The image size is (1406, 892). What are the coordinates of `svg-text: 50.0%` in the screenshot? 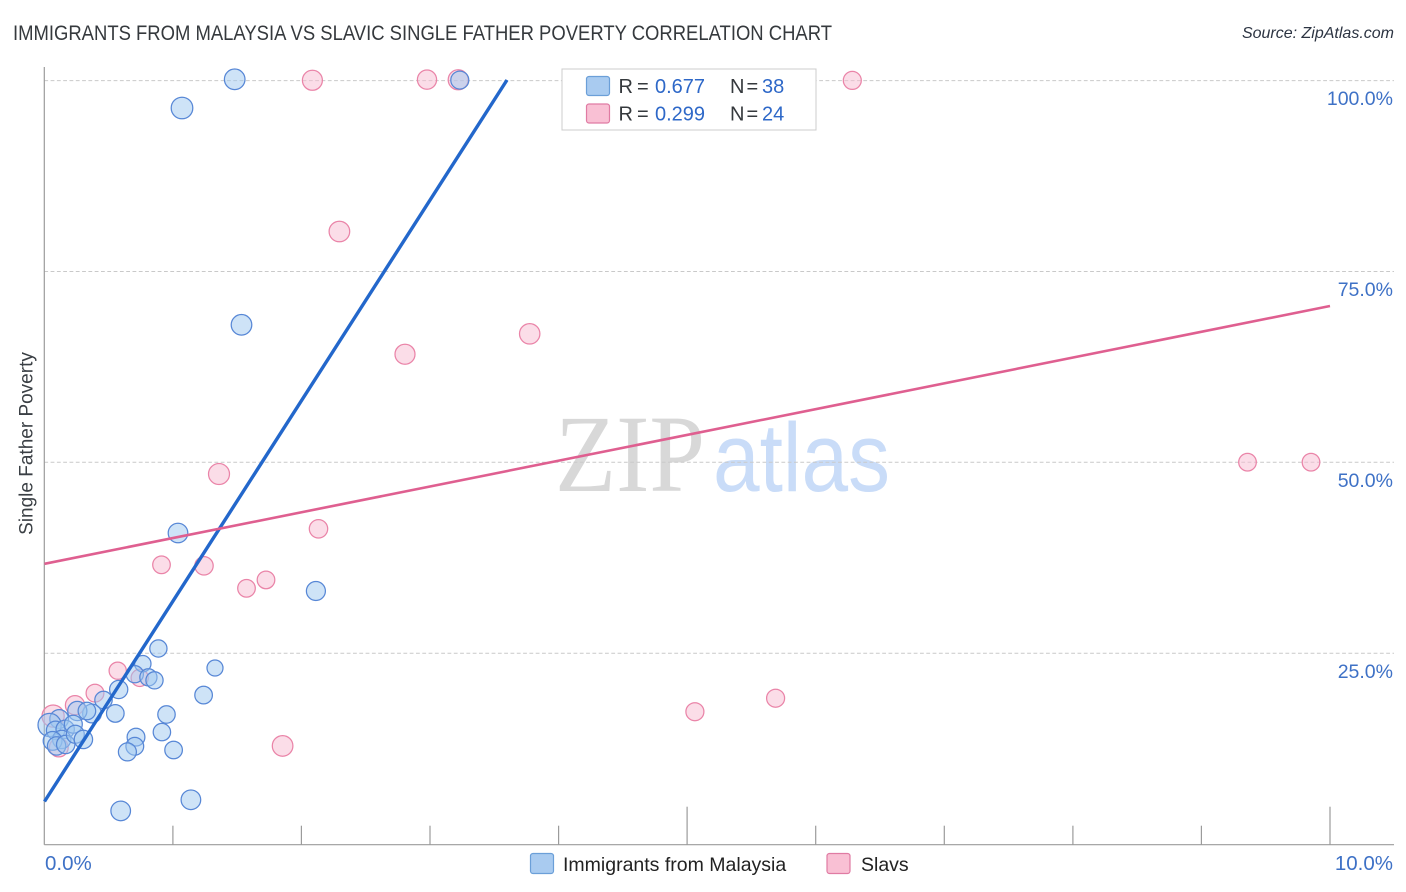 It's located at (1365, 481).